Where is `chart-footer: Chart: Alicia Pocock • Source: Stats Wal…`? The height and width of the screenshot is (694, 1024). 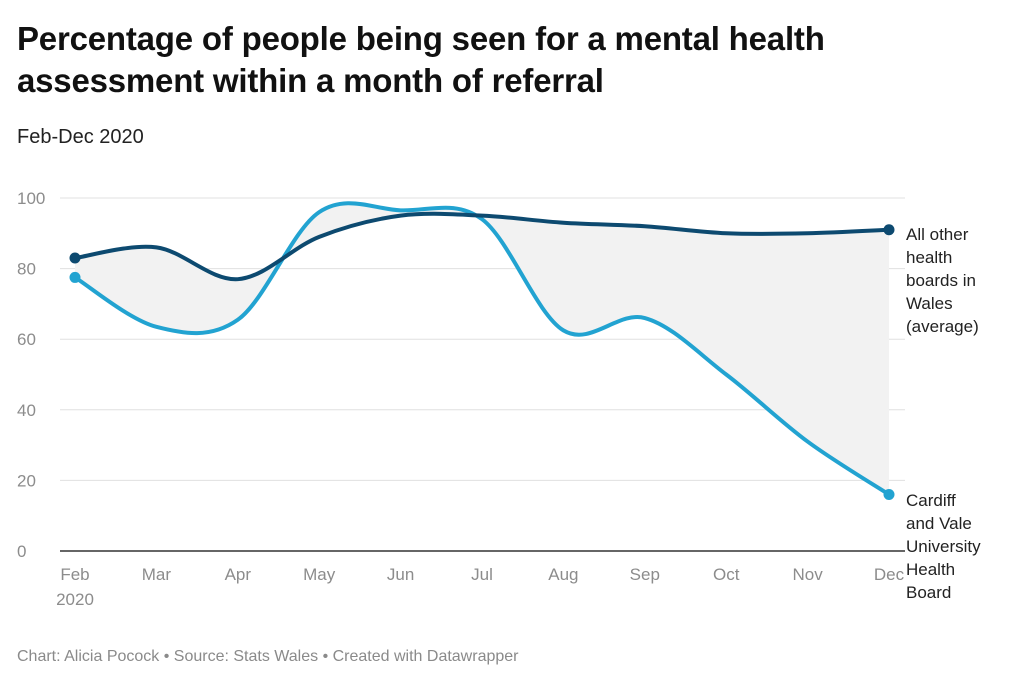 chart-footer: Chart: Alicia Pocock • Source: Stats Wal… is located at coordinates (268, 656).